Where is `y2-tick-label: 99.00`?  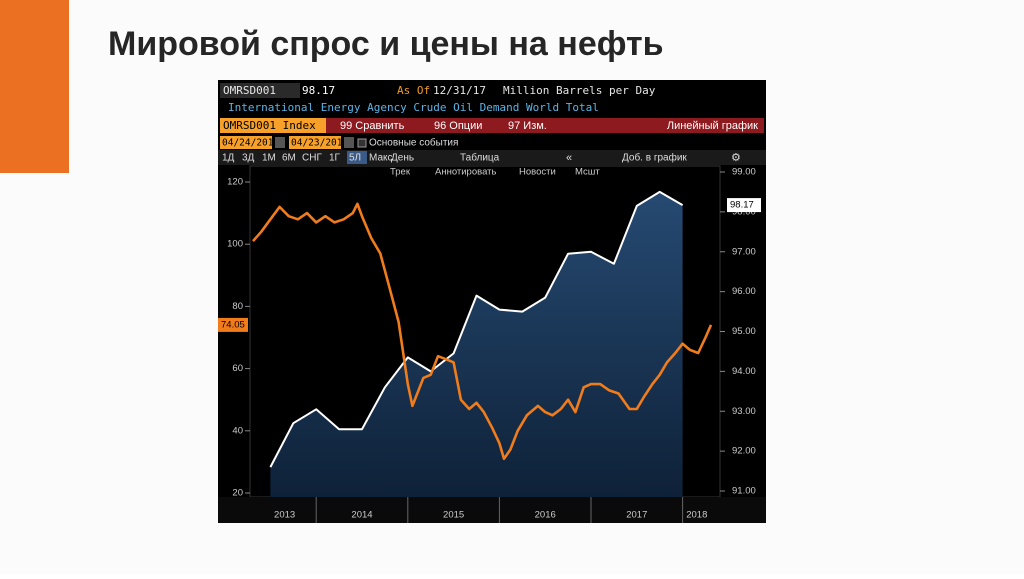
y2-tick-label: 99.00 is located at coordinates (744, 172).